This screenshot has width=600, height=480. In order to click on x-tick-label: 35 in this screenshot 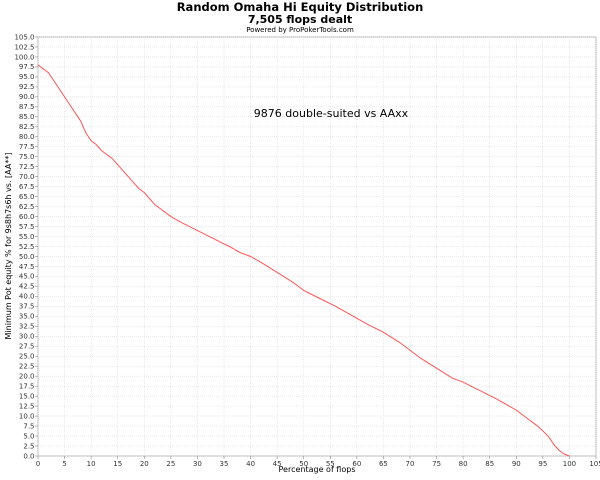, I will do `click(224, 464)`.